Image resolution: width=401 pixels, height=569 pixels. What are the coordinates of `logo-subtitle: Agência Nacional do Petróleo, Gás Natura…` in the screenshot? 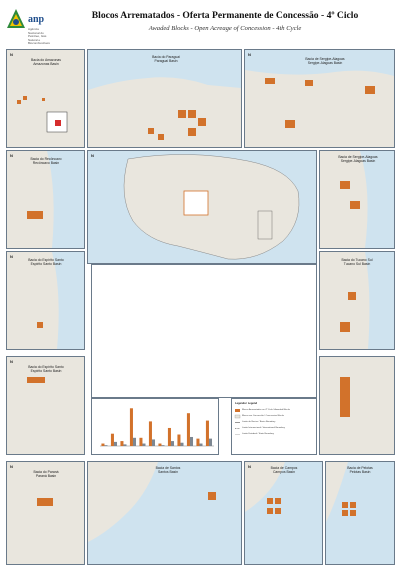 It's located at (39, 36).